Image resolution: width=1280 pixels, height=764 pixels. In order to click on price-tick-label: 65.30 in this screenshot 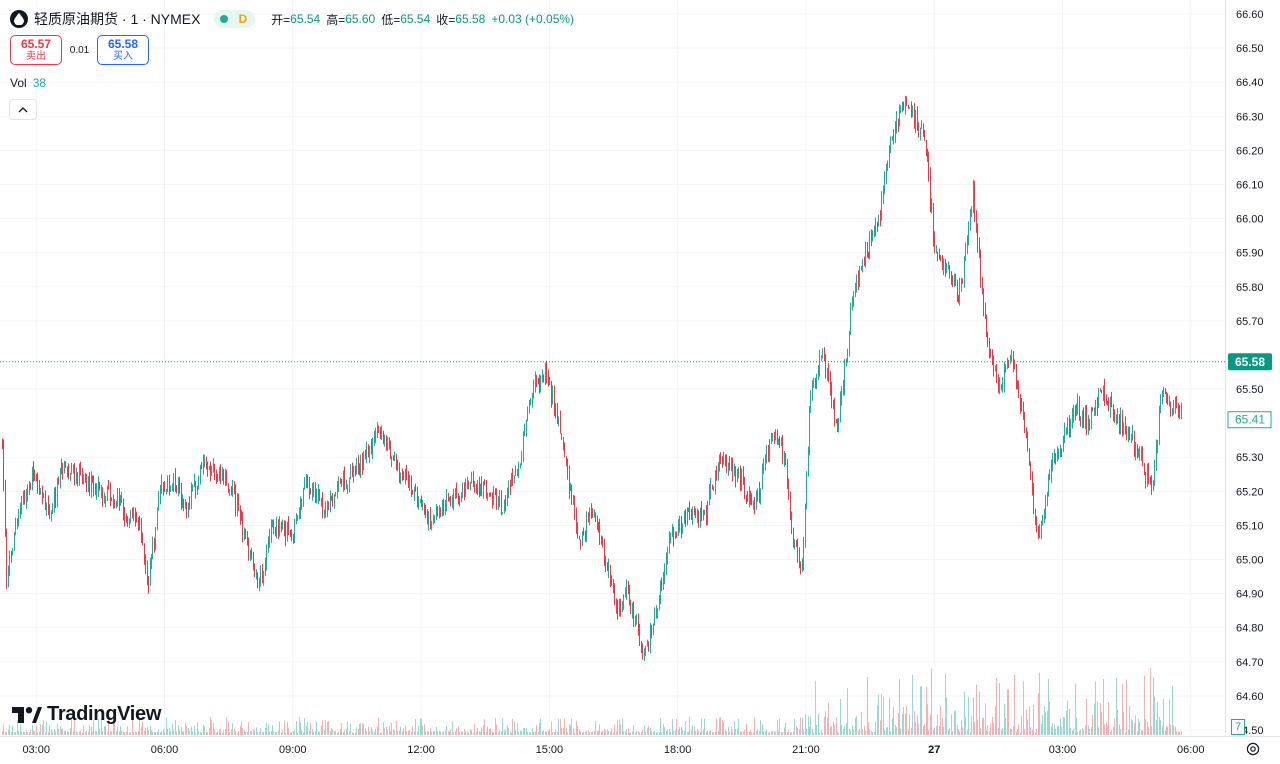, I will do `click(1250, 458)`.